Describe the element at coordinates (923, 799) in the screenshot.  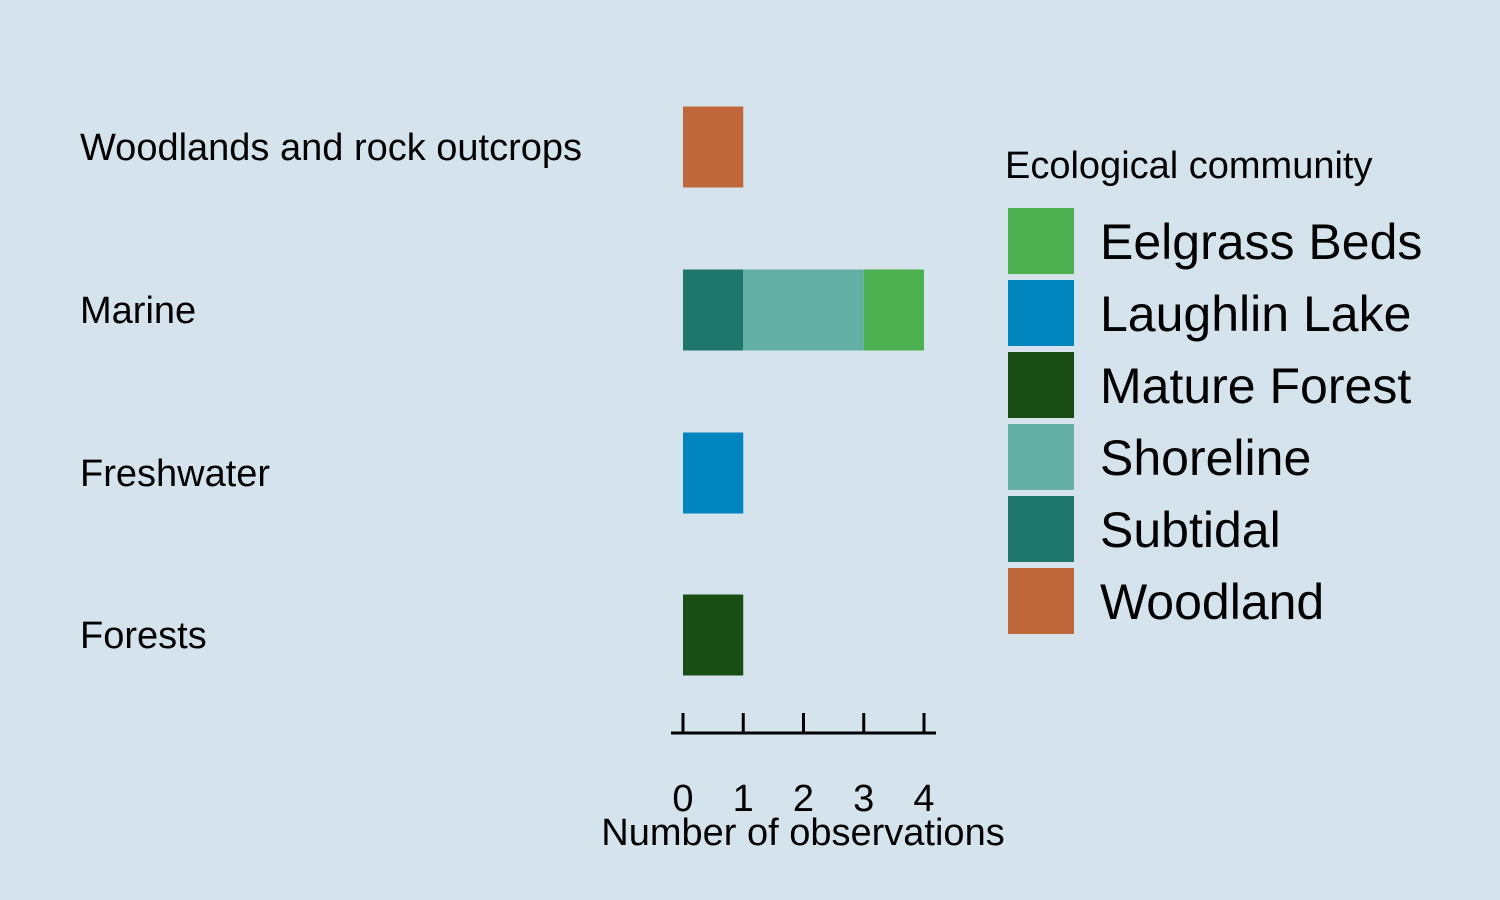
I see `x-tick-label-4: 4` at that location.